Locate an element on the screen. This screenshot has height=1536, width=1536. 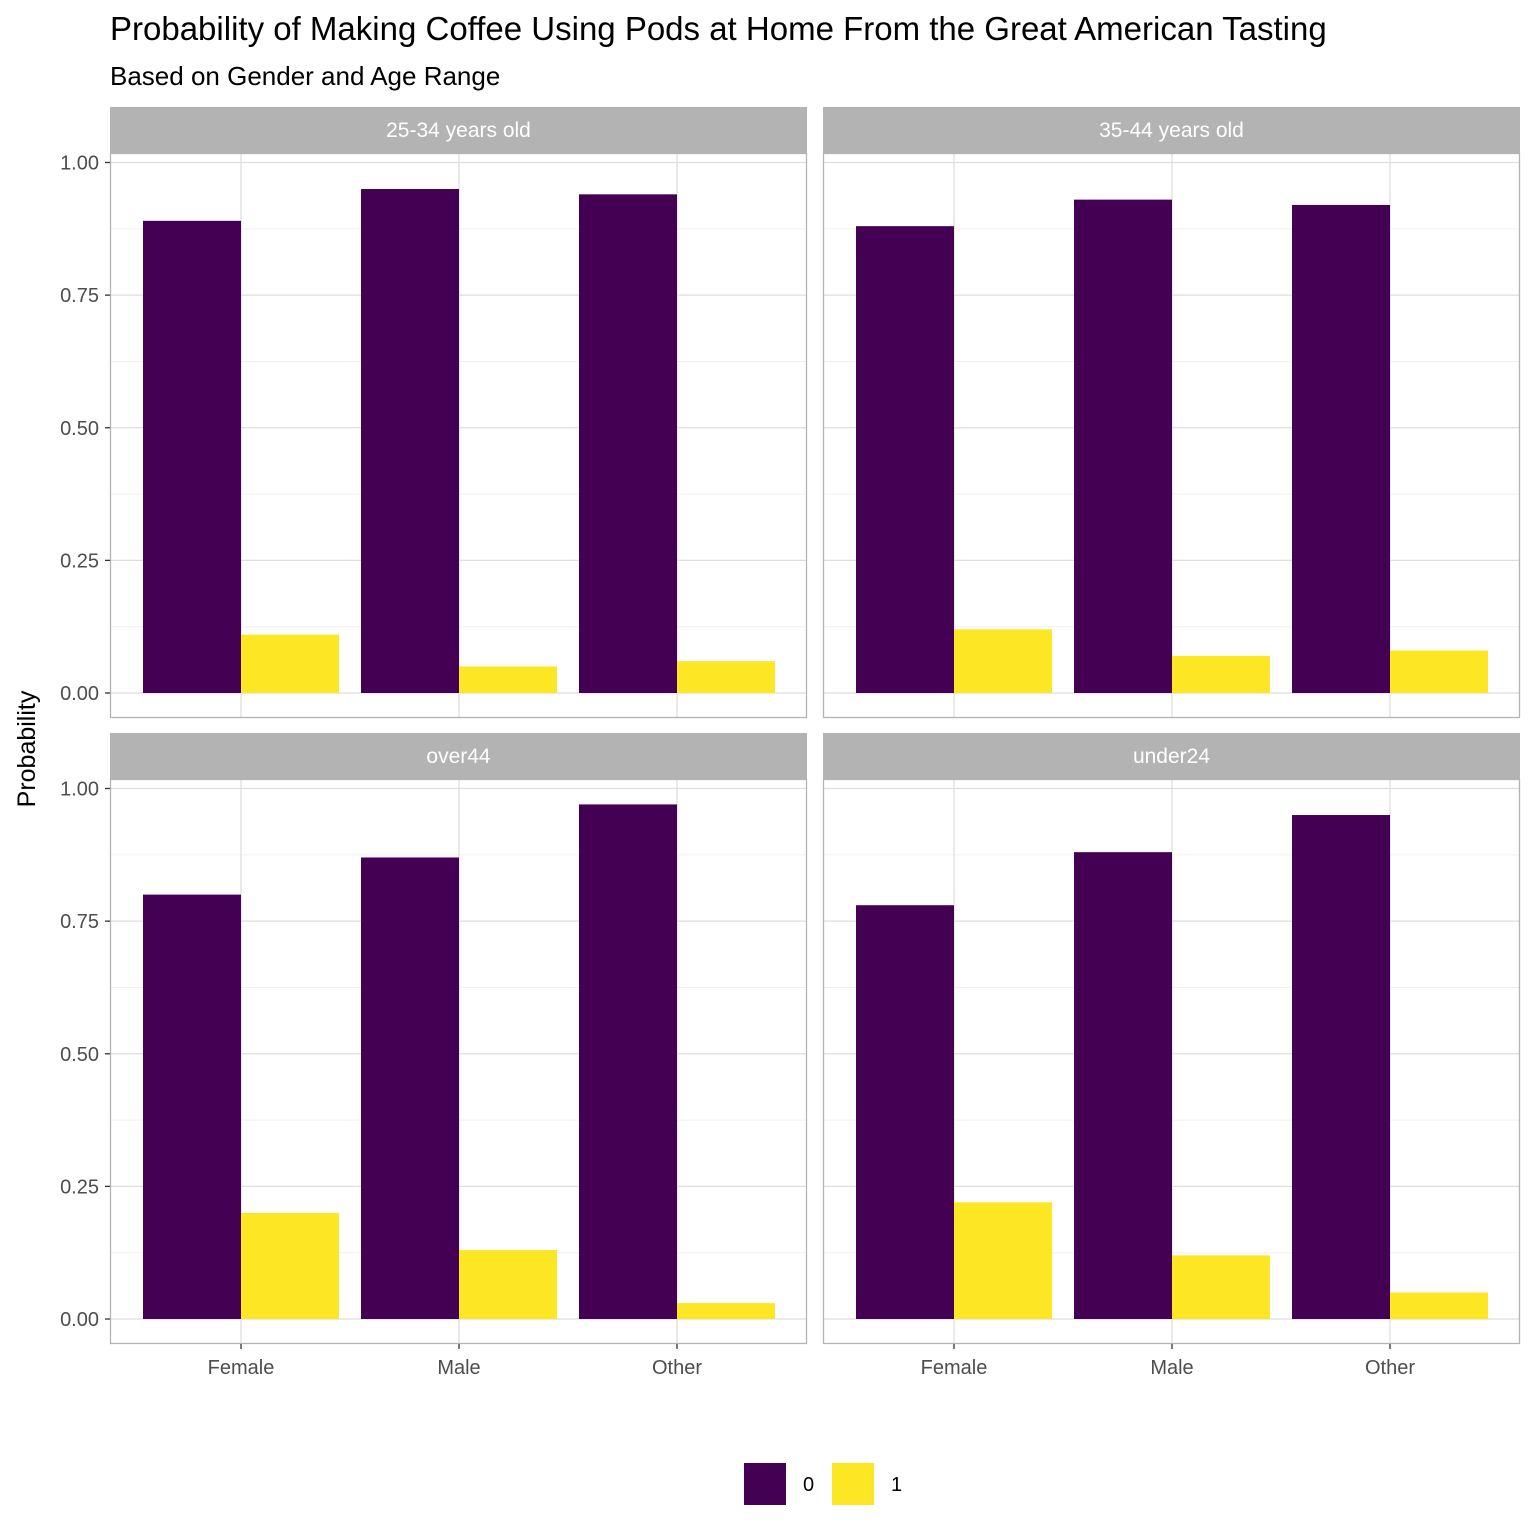
y-axis-title: Probability is located at coordinates (27, 748).